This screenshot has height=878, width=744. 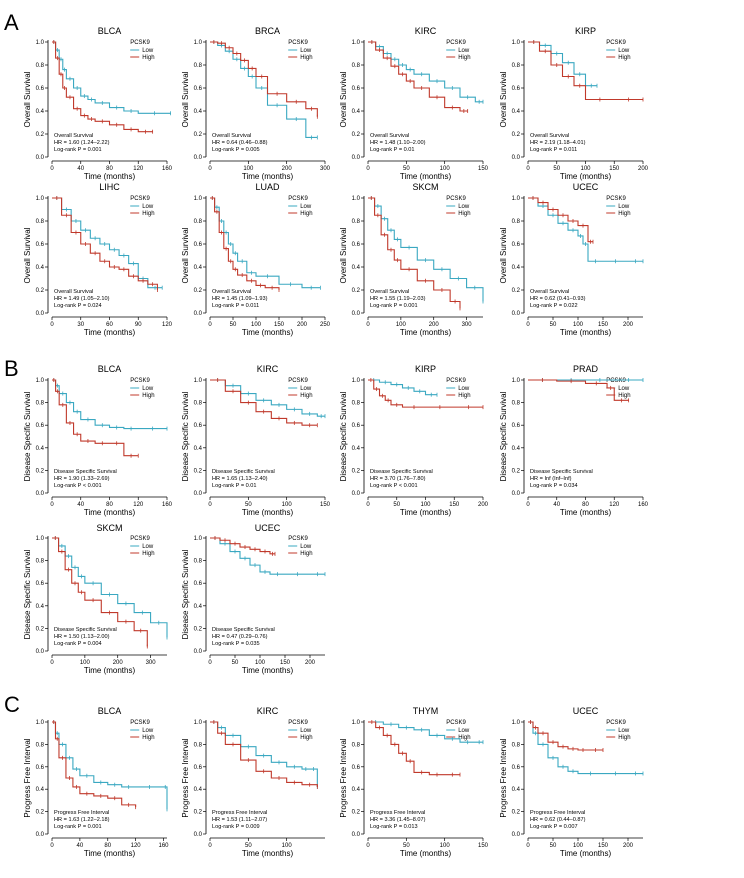 What do you see at coordinates (109, 325) in the screenshot?
I see `x-tick-label: 60` at bounding box center [109, 325].